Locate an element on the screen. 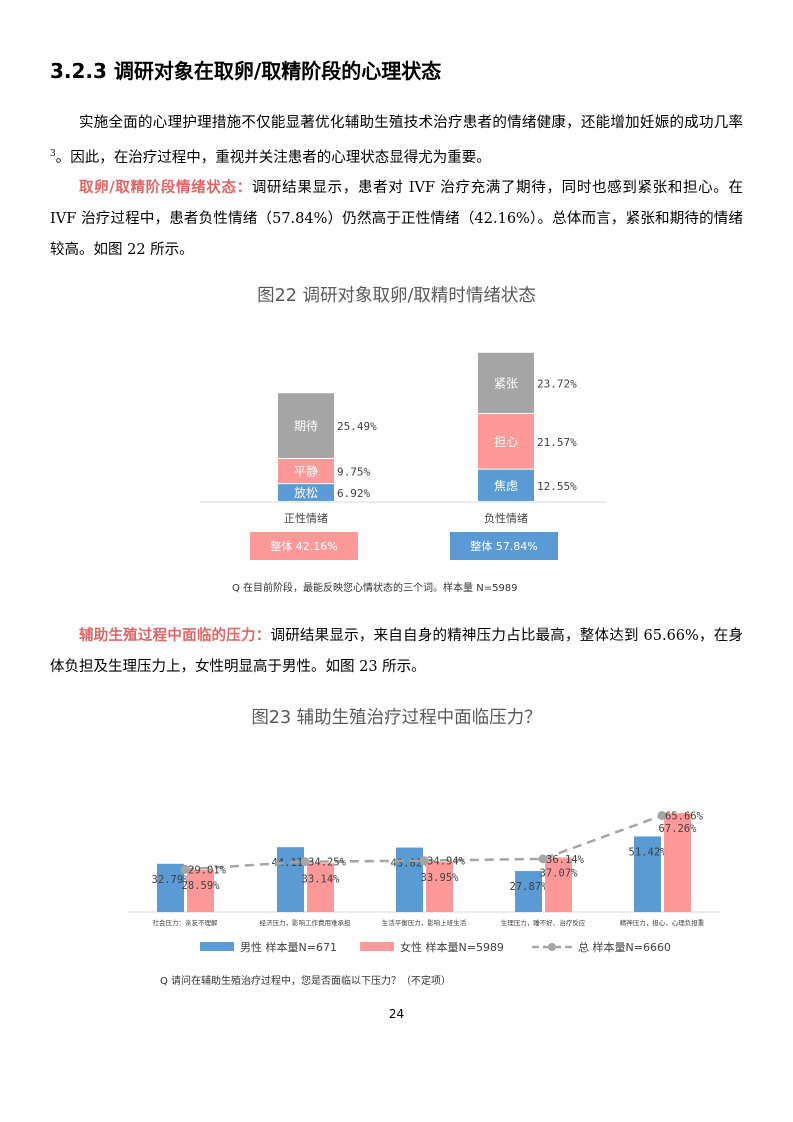  line-value-label: 65.66% is located at coordinates (684, 816).